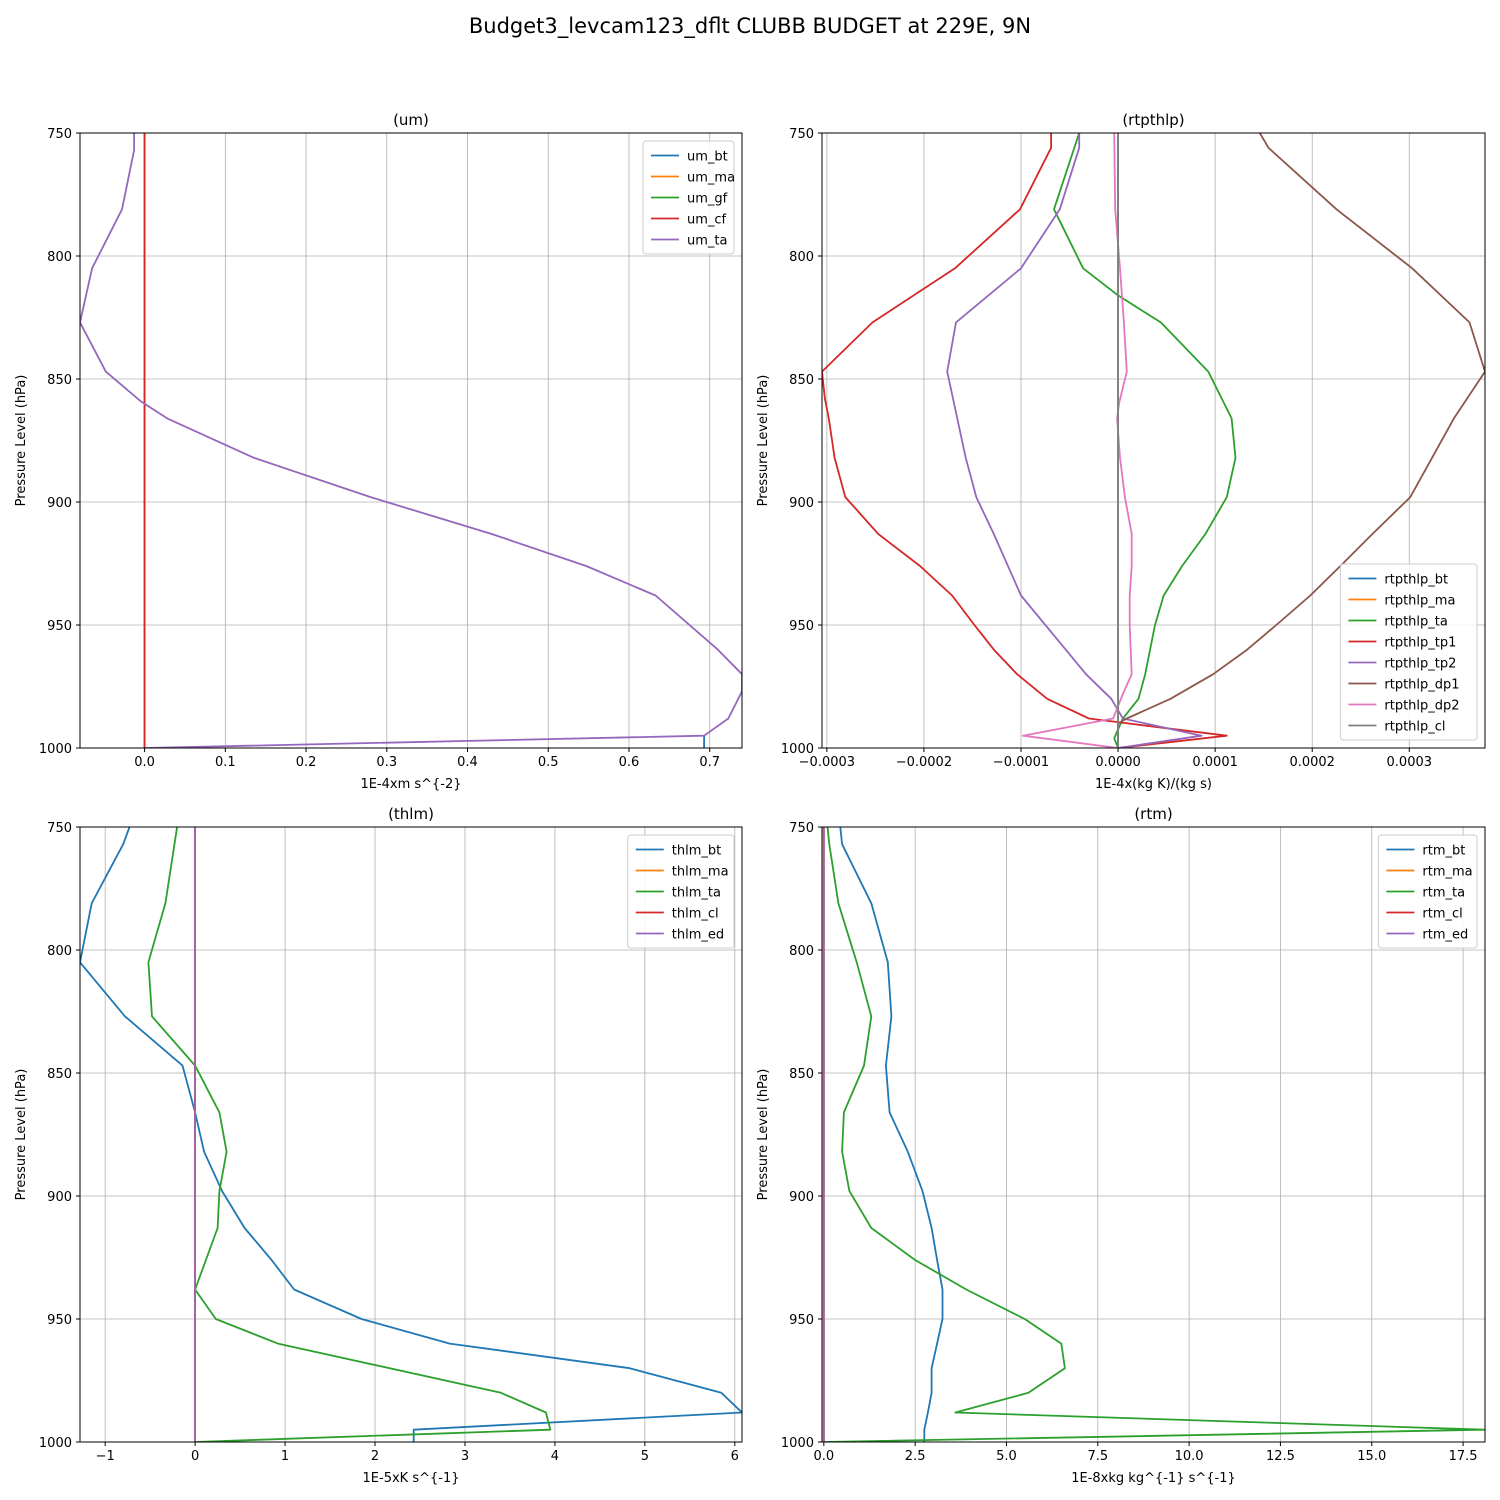  I want to click on legend-label-rtpthlp_bt: rtpthlp_bt, so click(1416, 580).